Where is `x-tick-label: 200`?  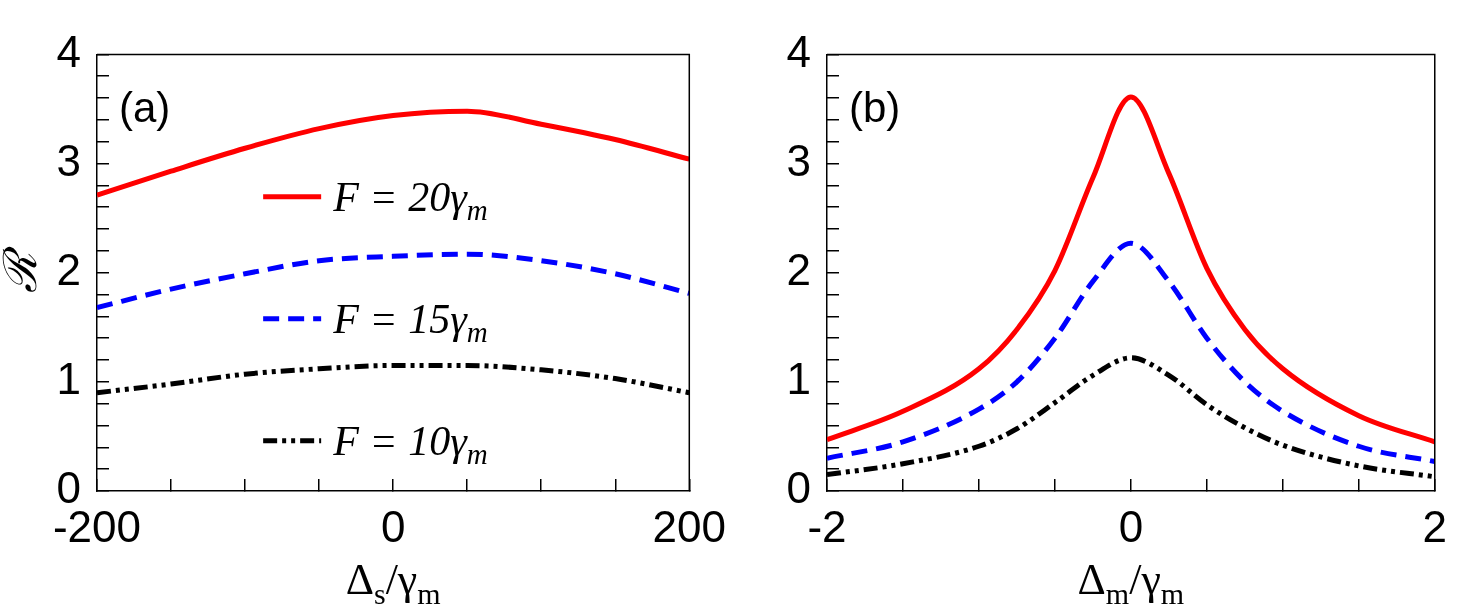
x-tick-label: 200 is located at coordinates (689, 526).